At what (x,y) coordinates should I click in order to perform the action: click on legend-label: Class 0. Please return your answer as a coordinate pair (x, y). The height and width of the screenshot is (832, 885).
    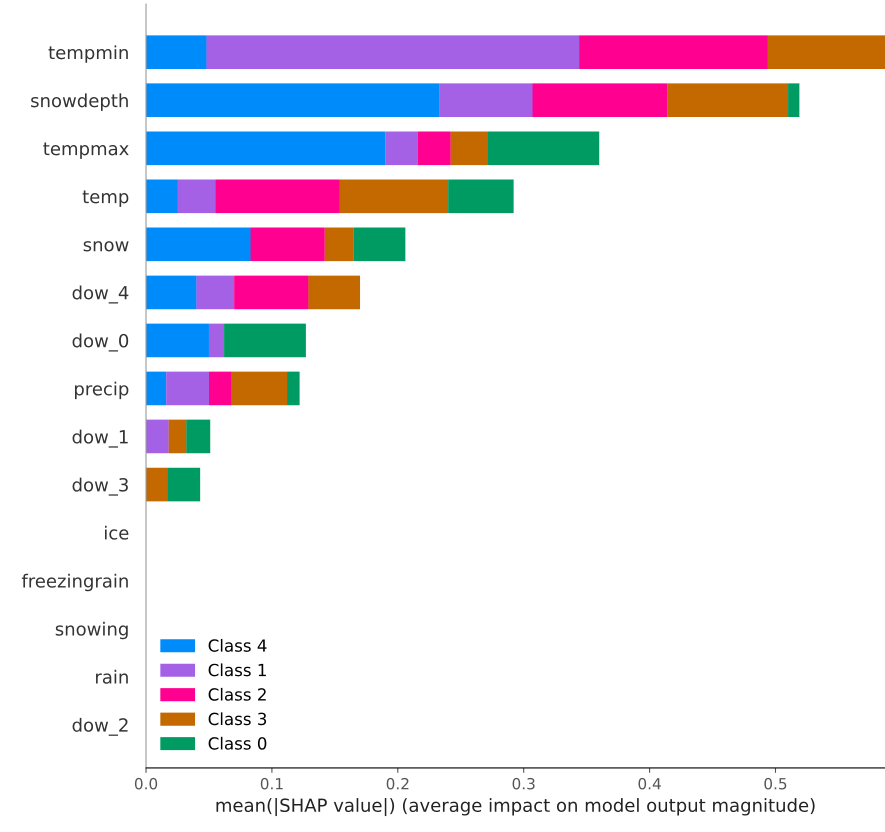
    Looking at the image, I should click on (237, 743).